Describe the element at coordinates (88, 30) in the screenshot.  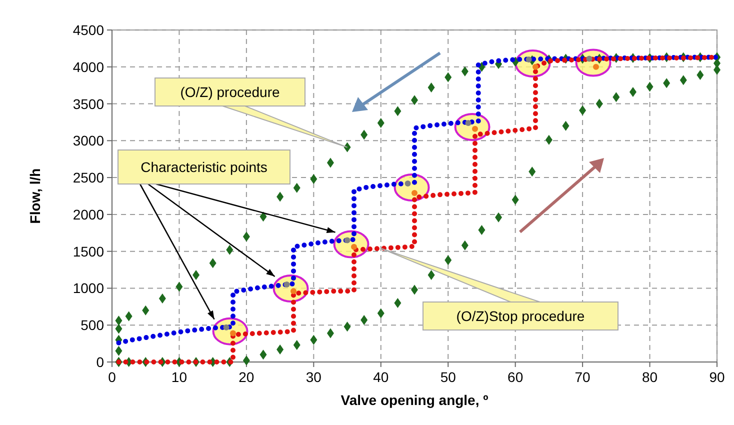
I see `y-tick-label: 4500` at that location.